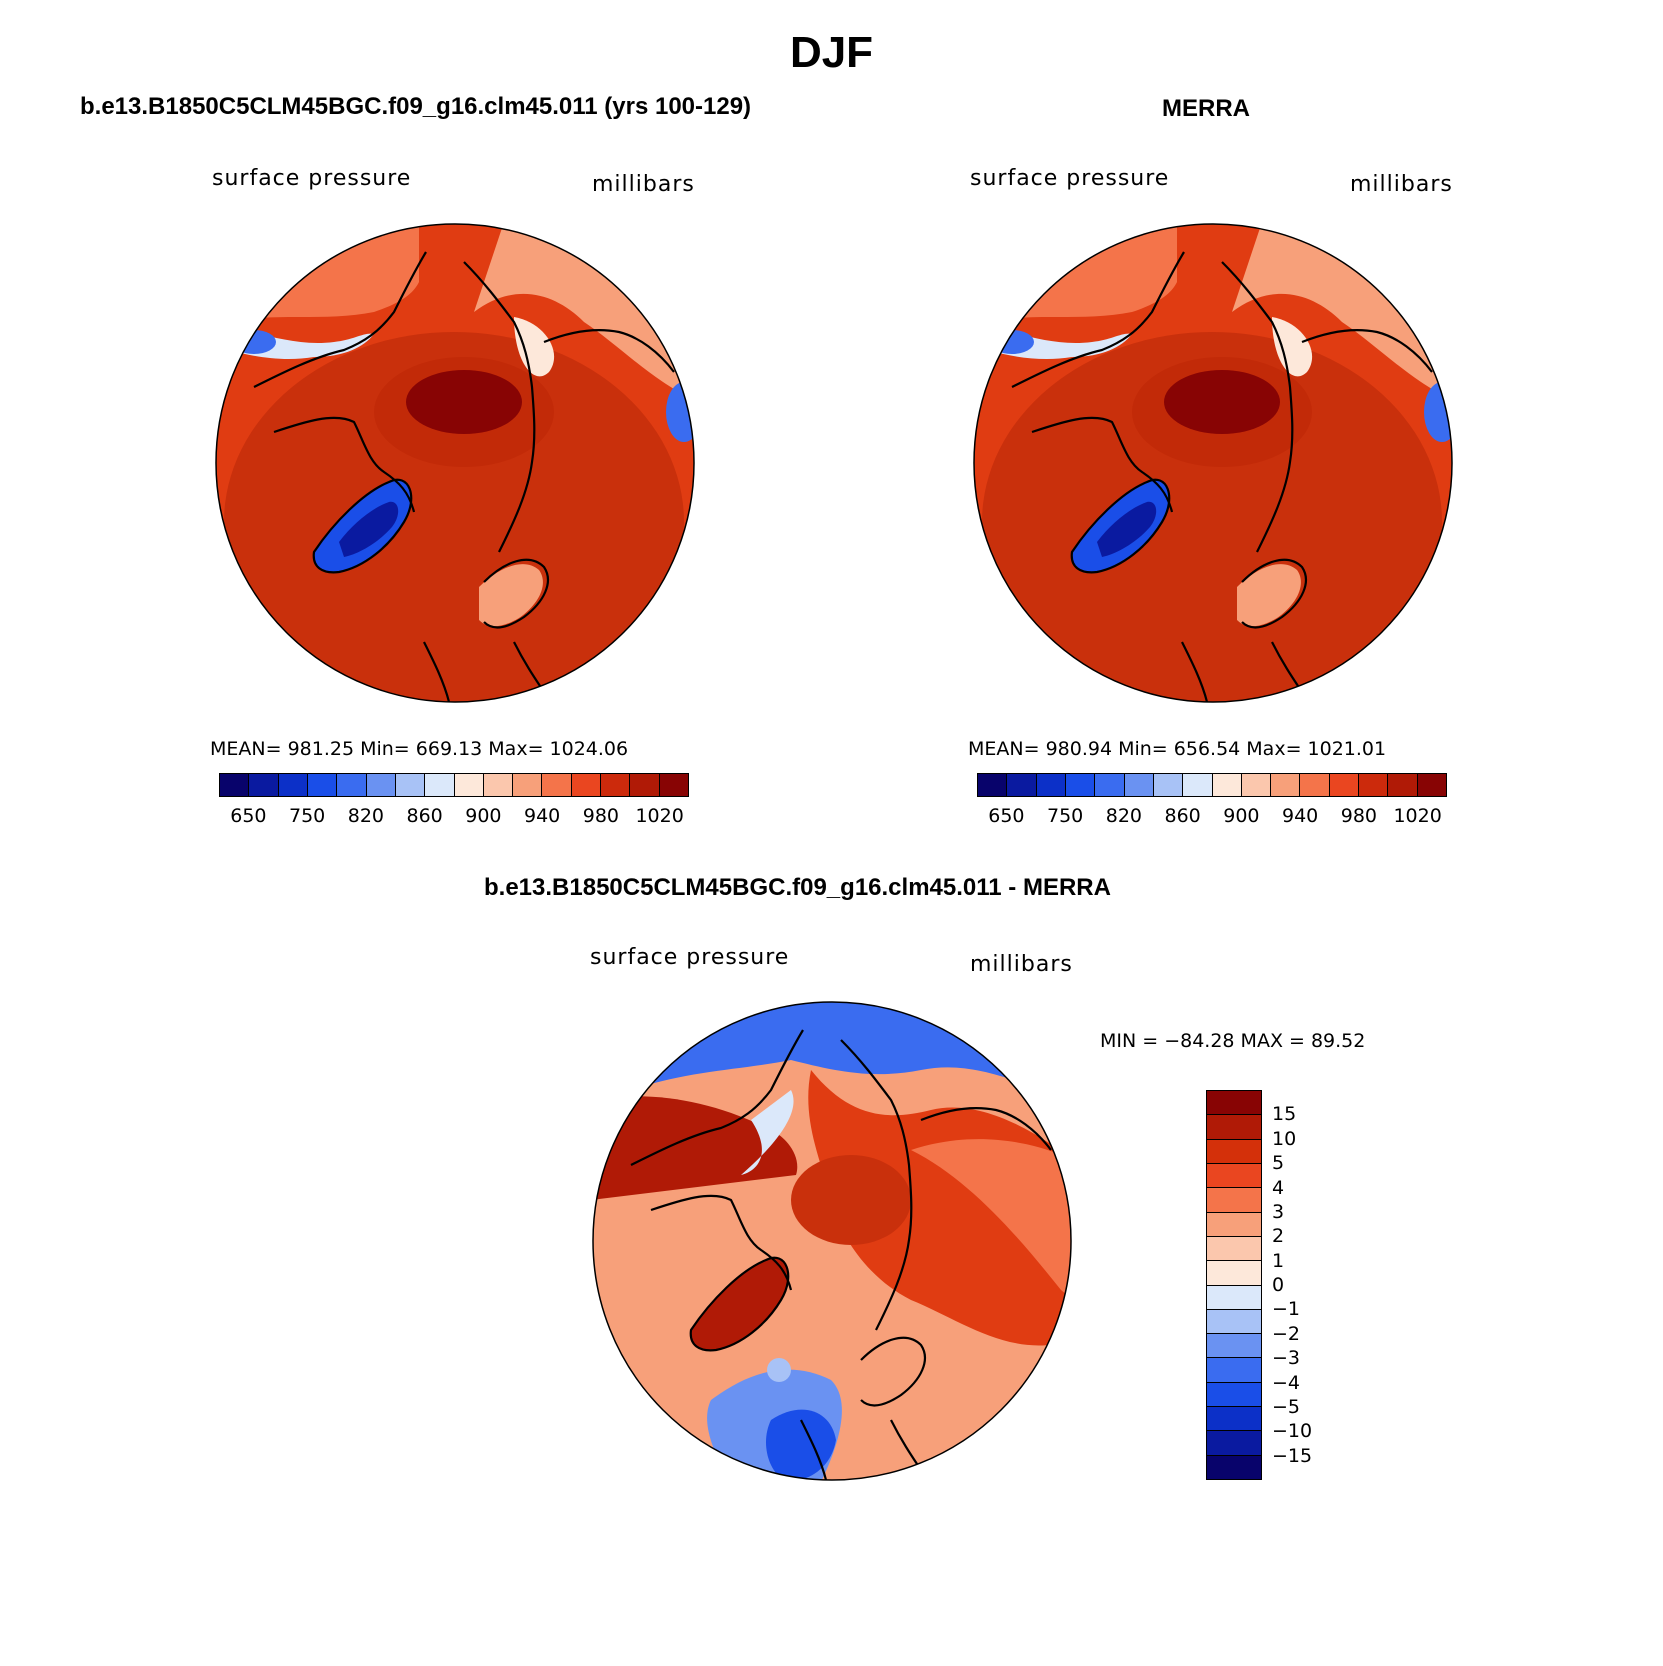  Describe the element at coordinates (248, 816) in the screenshot. I see `colorbar-tick-label: 650` at that location.